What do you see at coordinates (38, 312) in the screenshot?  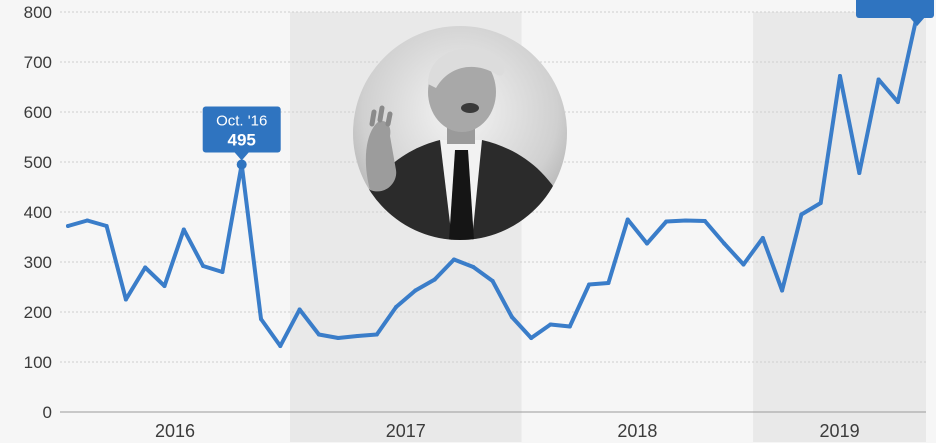 I see `y-tick-label: 200` at bounding box center [38, 312].